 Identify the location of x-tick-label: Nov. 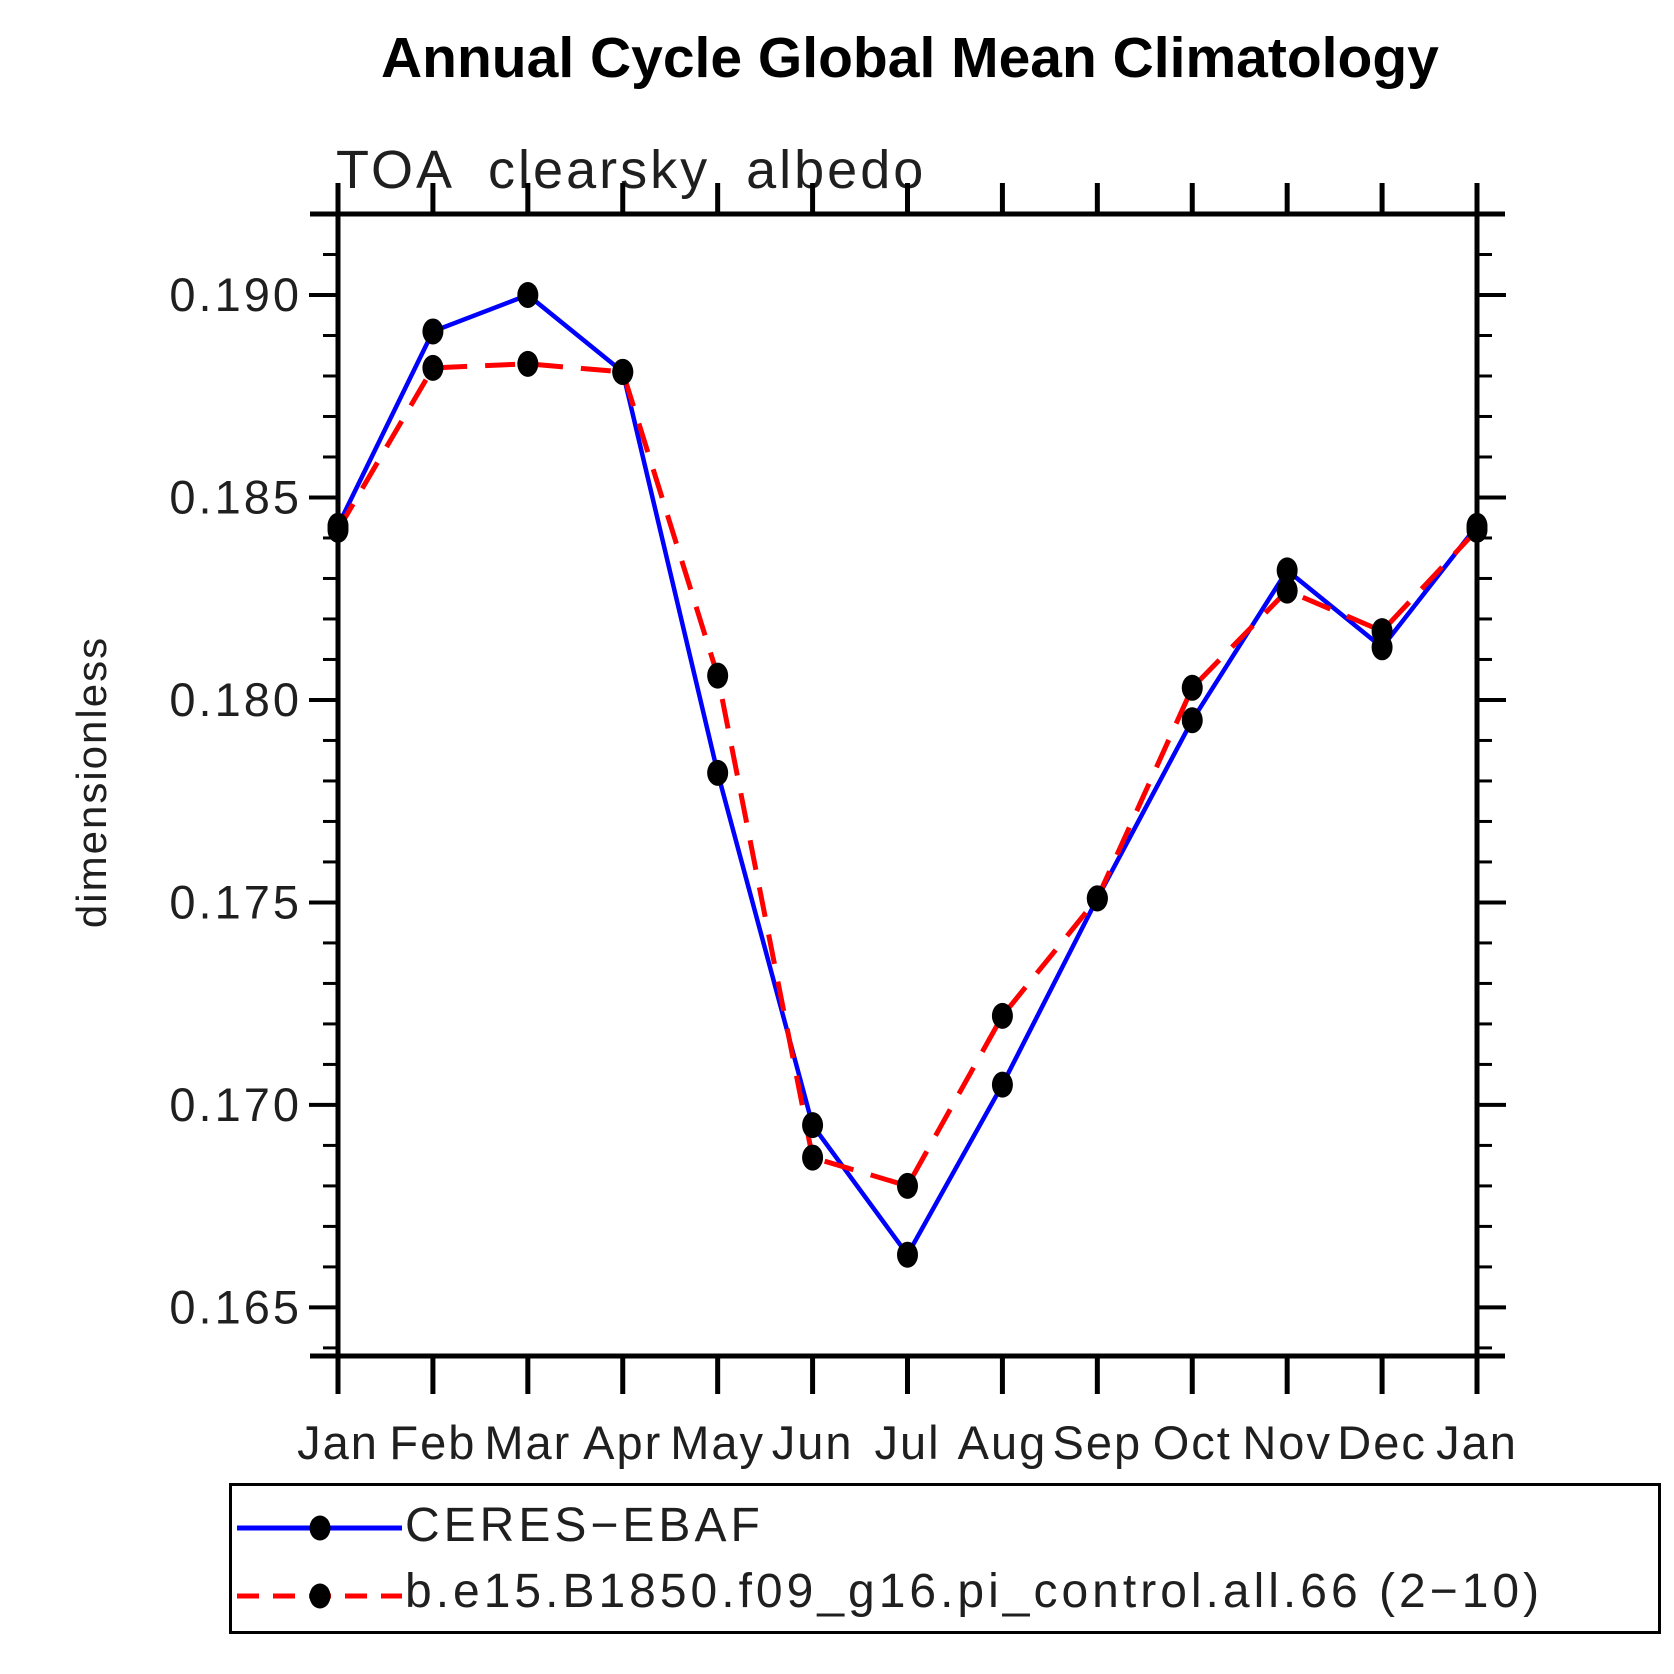
(1287, 1442).